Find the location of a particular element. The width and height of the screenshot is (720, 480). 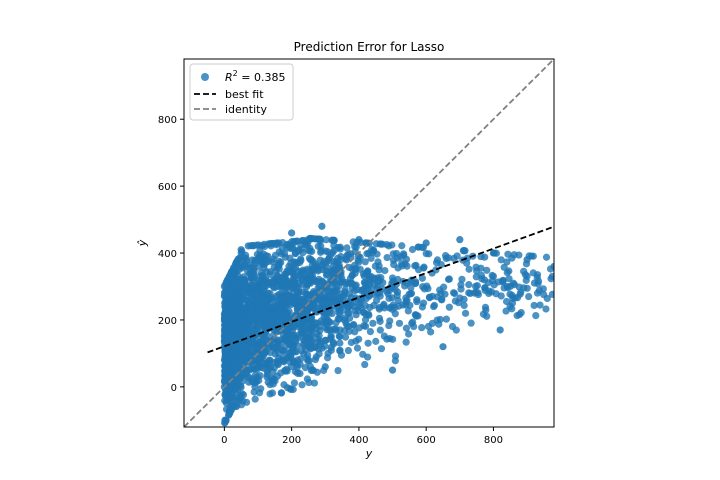

y-tick-label: 0 is located at coordinates (174, 388).